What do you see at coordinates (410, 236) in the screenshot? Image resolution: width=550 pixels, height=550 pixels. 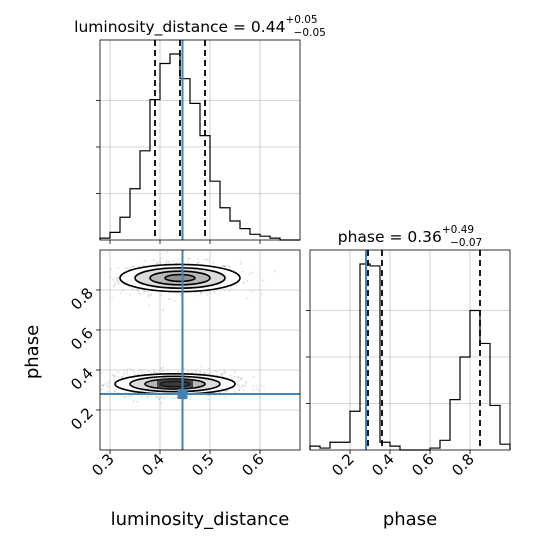 I see `phase-title: phase = 0.36+0.49 −0.07` at bounding box center [410, 236].